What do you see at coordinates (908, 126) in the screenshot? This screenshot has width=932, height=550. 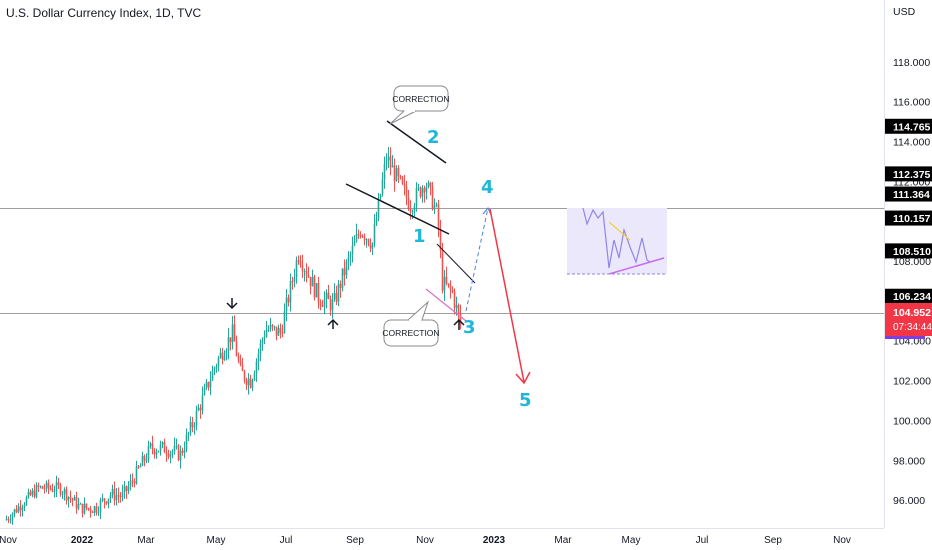 I see `price-tag: 114.765` at bounding box center [908, 126].